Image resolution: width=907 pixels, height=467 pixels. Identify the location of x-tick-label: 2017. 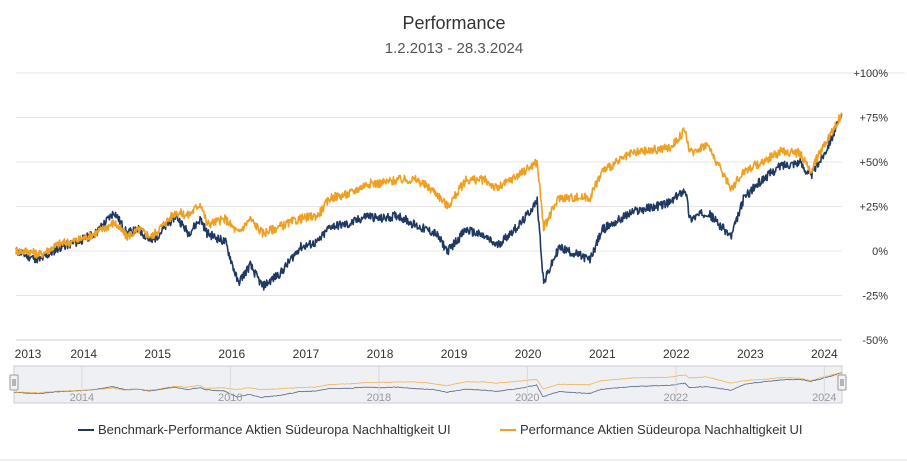
(306, 354).